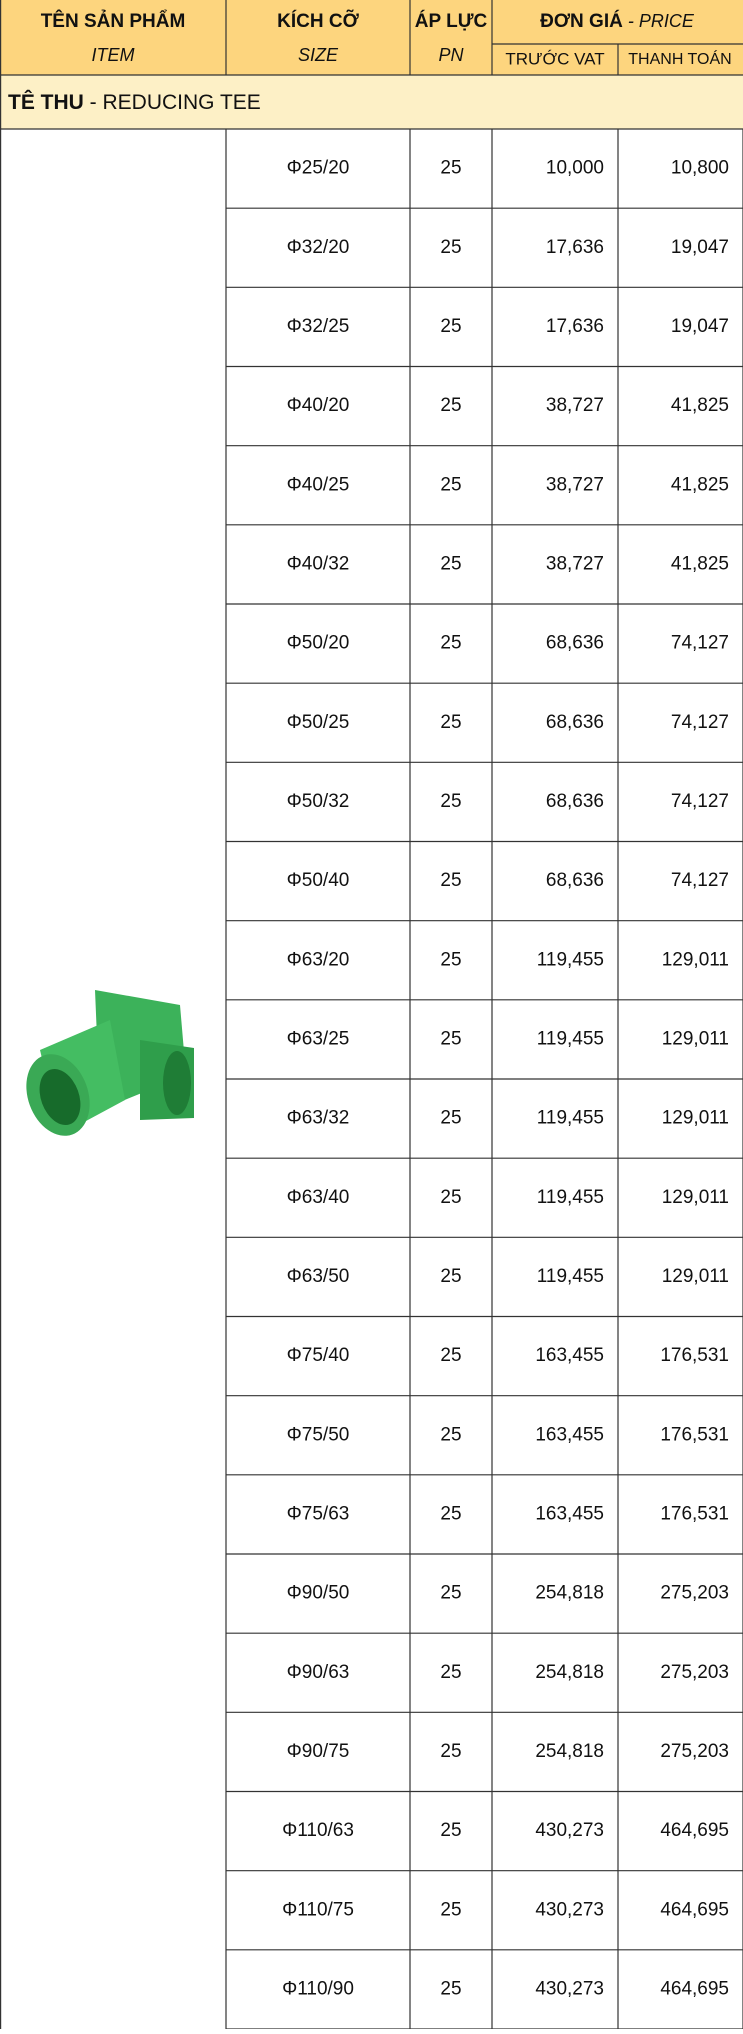 The width and height of the screenshot is (743, 2034). What do you see at coordinates (110, 1063) in the screenshot?
I see `product-image` at bounding box center [110, 1063].